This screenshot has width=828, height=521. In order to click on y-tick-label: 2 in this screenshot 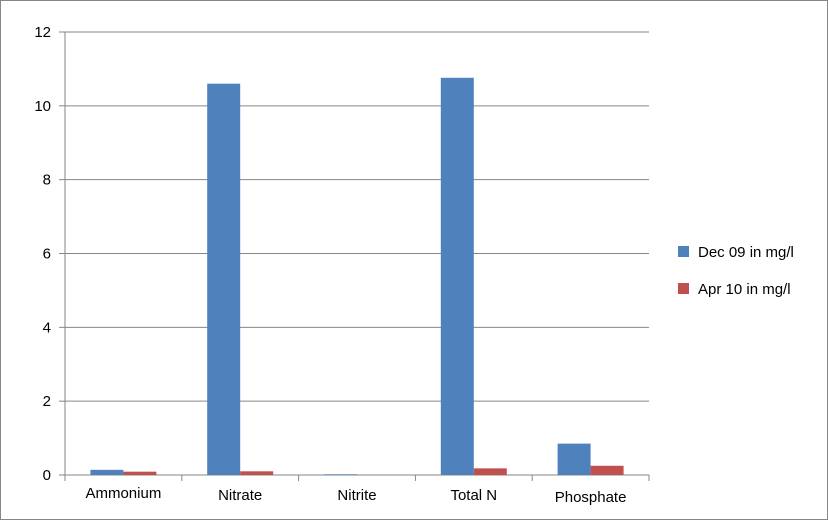, I will do `click(47, 401)`.